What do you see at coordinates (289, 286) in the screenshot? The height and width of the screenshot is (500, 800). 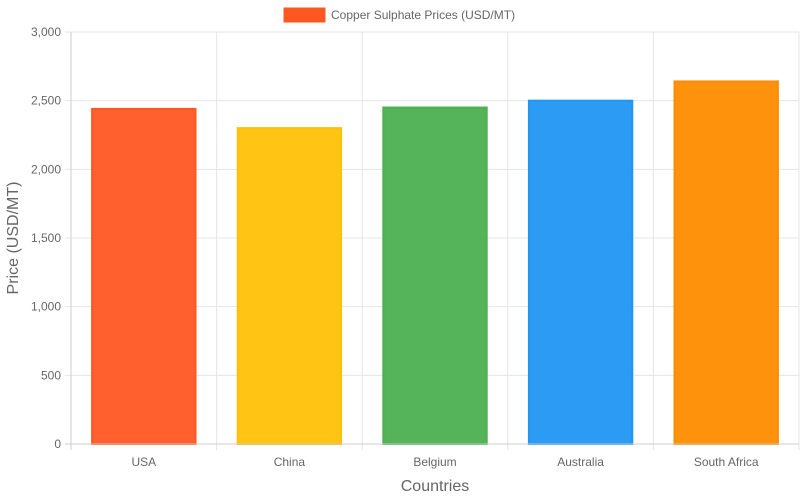 I see `bar-china` at bounding box center [289, 286].